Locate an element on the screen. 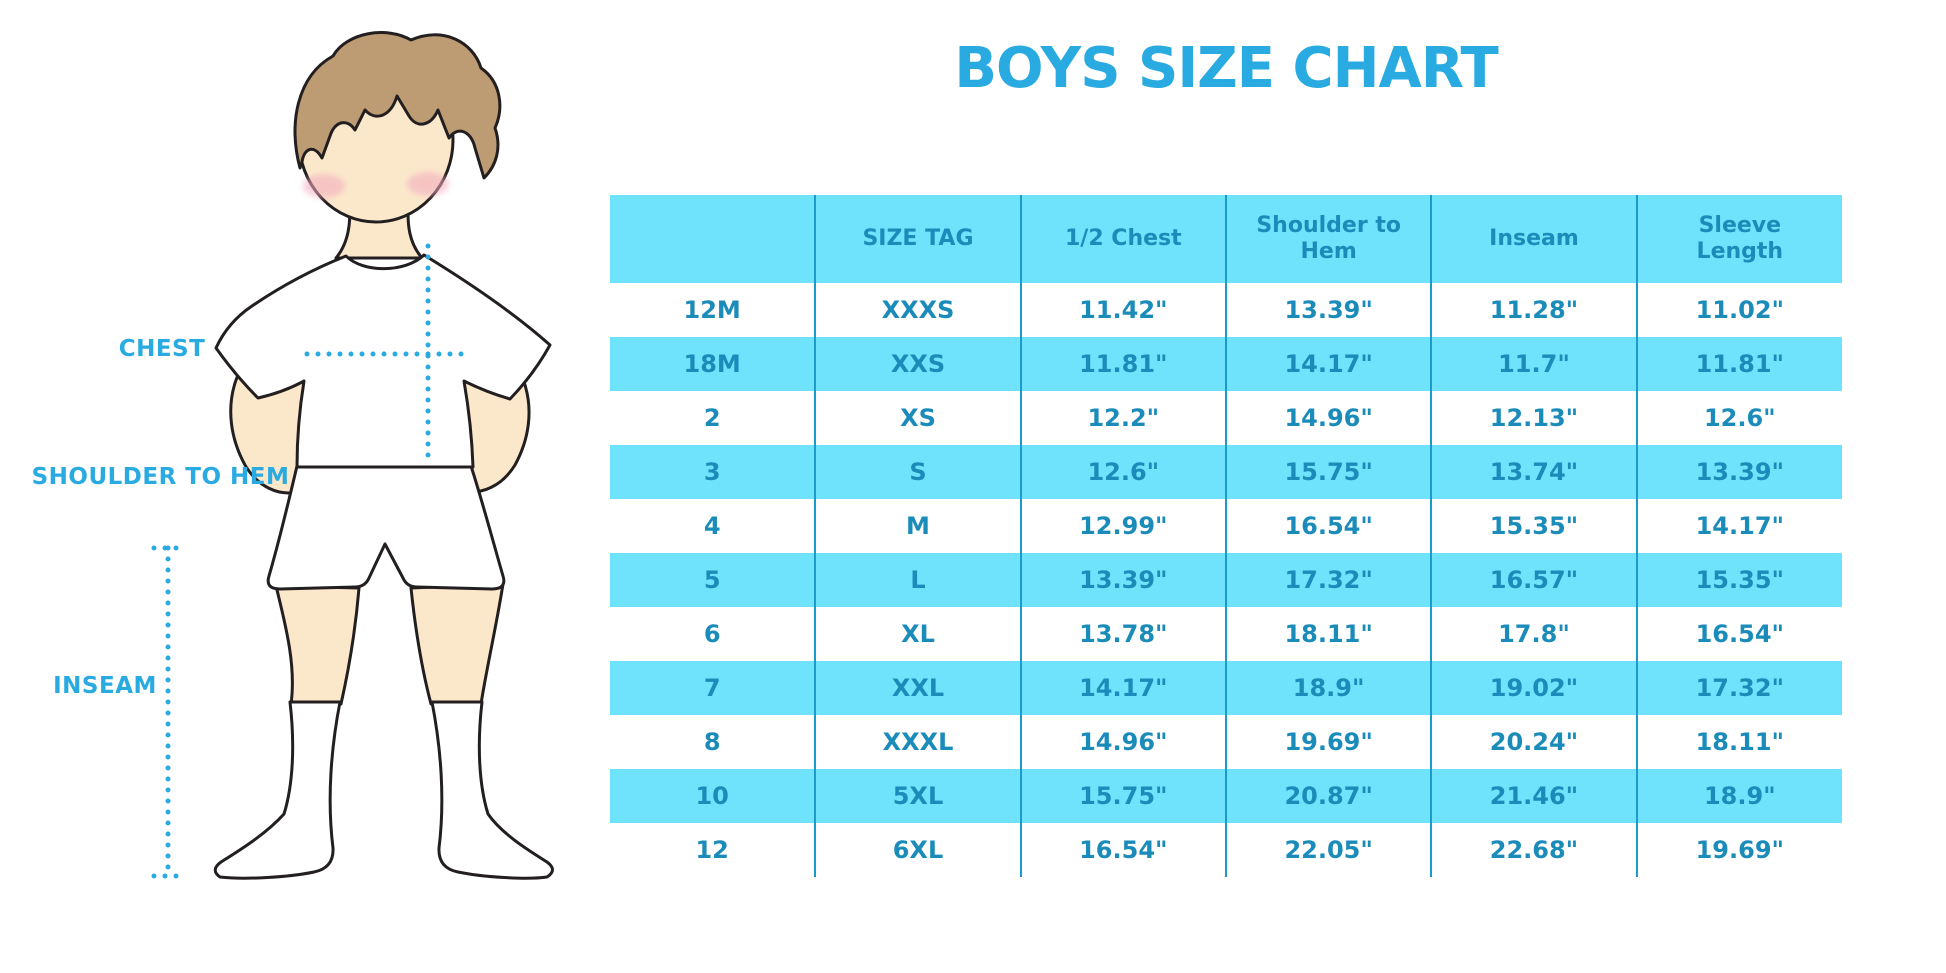 The image size is (1946, 973). boy-blush-left is located at coordinates (324, 186).